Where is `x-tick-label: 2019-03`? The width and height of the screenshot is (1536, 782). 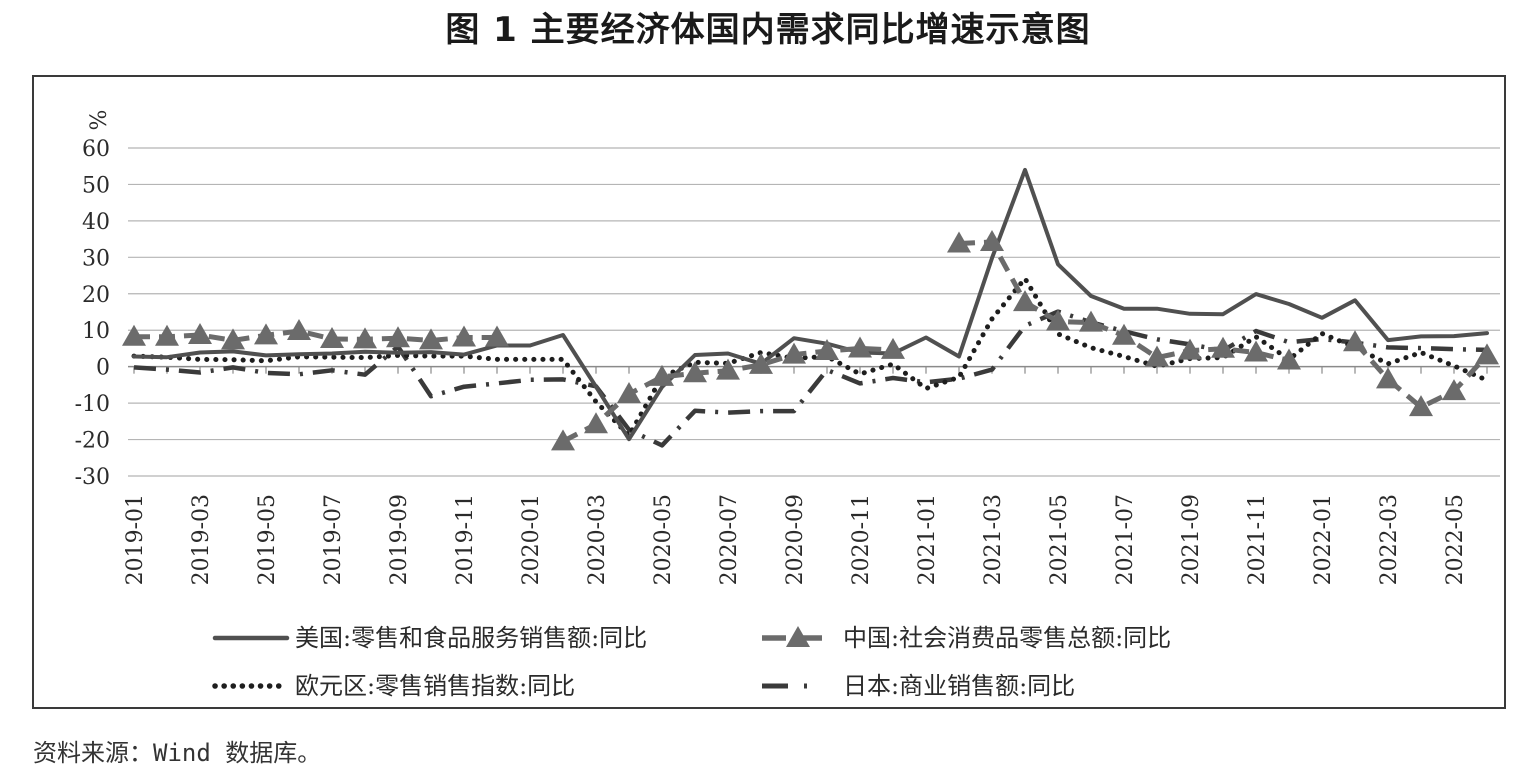 x-tick-label: 2019-03 is located at coordinates (201, 539).